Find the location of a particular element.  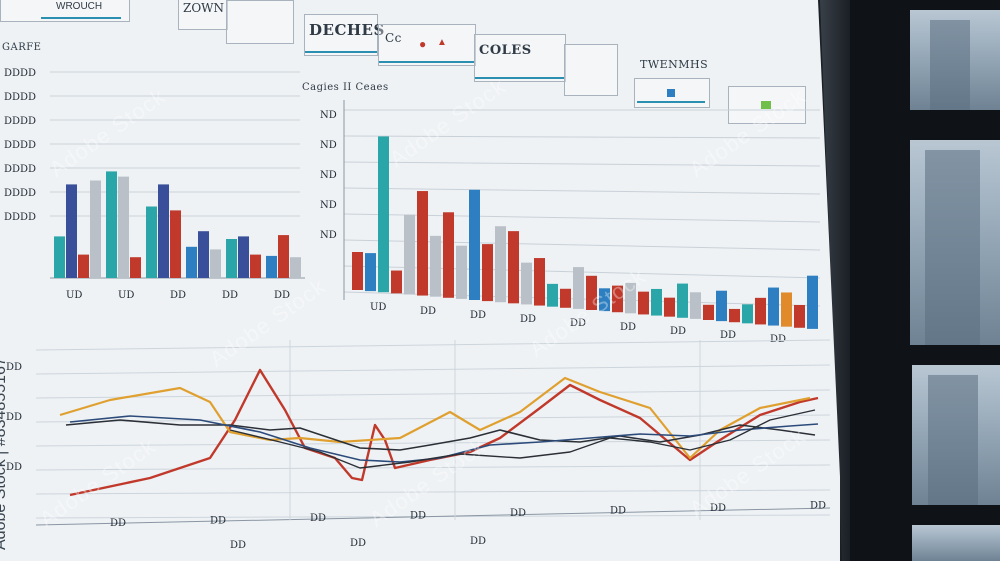

x-axis is located at coordinates (433, 516).